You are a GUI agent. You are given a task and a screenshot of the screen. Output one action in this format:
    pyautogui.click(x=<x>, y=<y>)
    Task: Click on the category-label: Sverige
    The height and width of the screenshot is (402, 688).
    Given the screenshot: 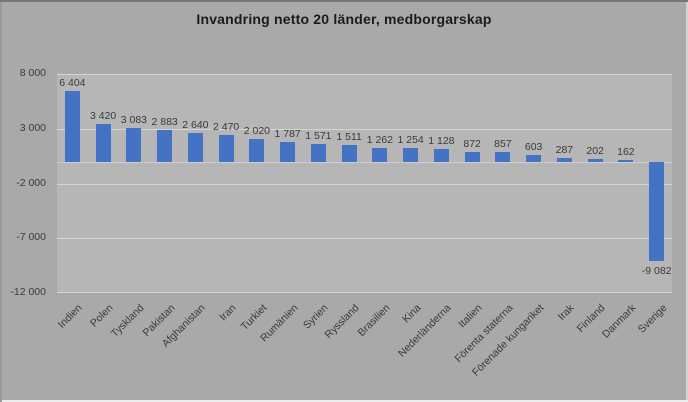 What is the action you would take?
    pyautogui.click(x=652, y=319)
    